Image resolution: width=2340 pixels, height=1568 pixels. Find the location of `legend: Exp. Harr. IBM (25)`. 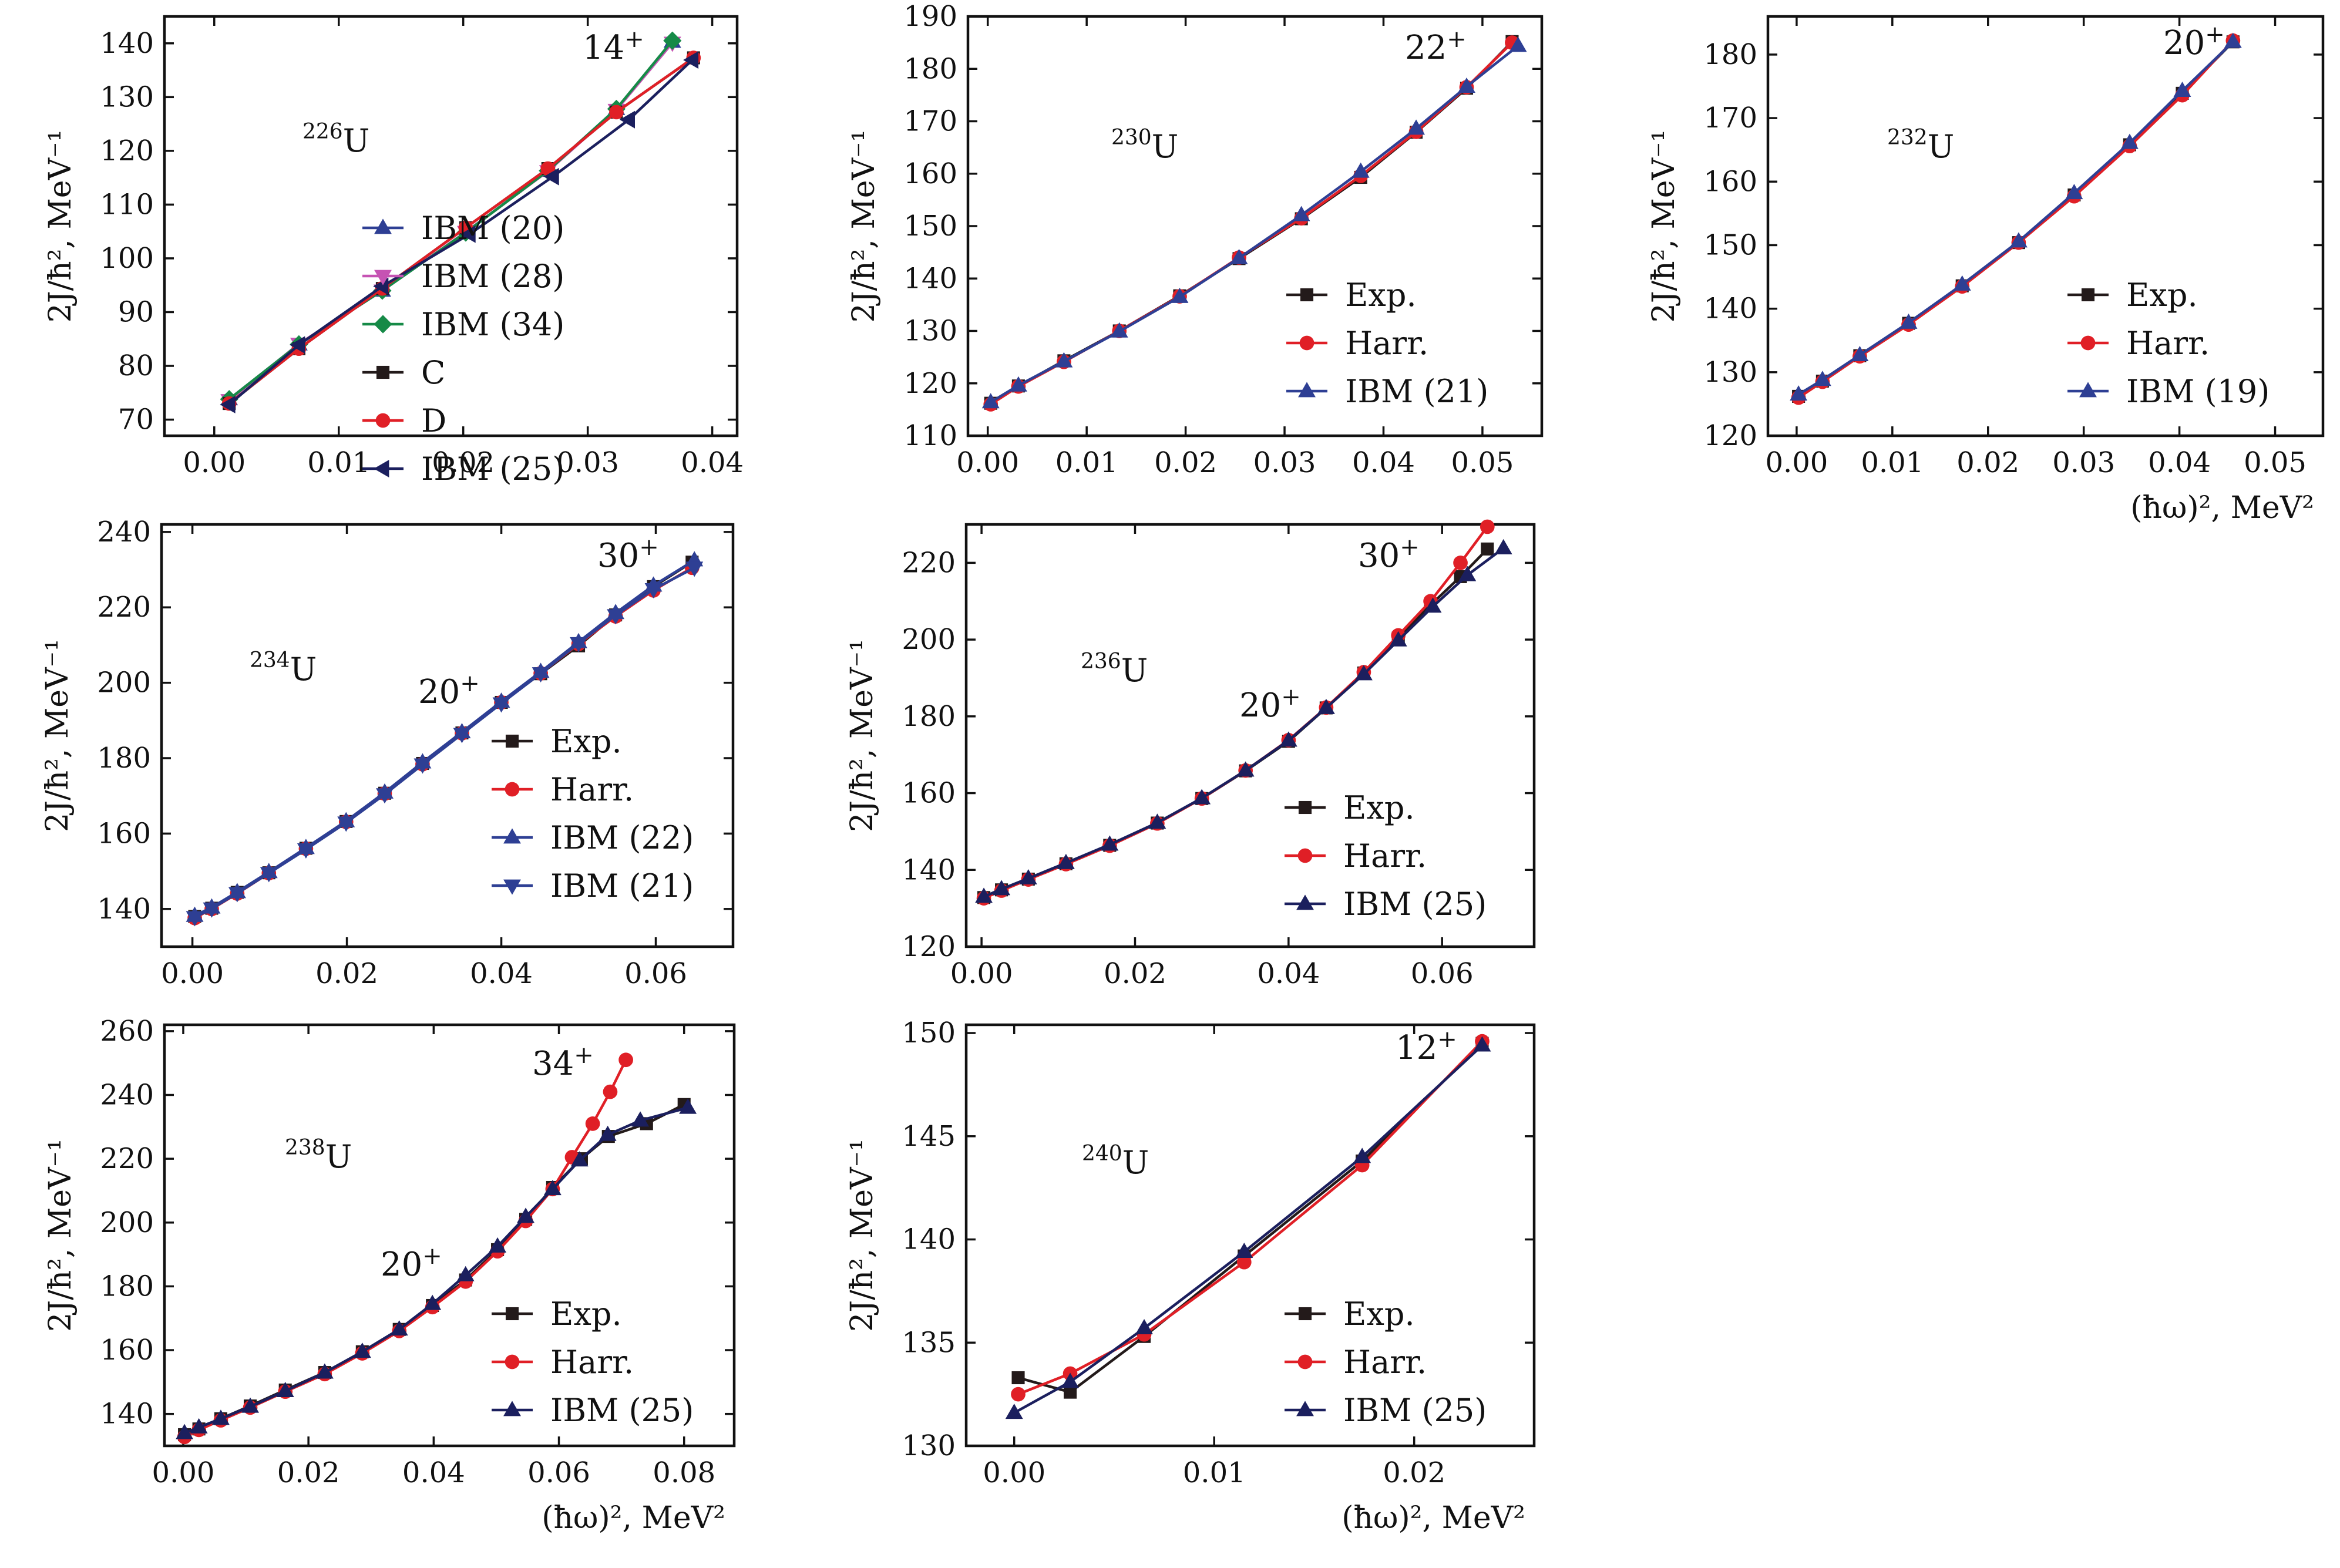

legend: Exp. Harr. IBM (25) is located at coordinates (1386, 1363).